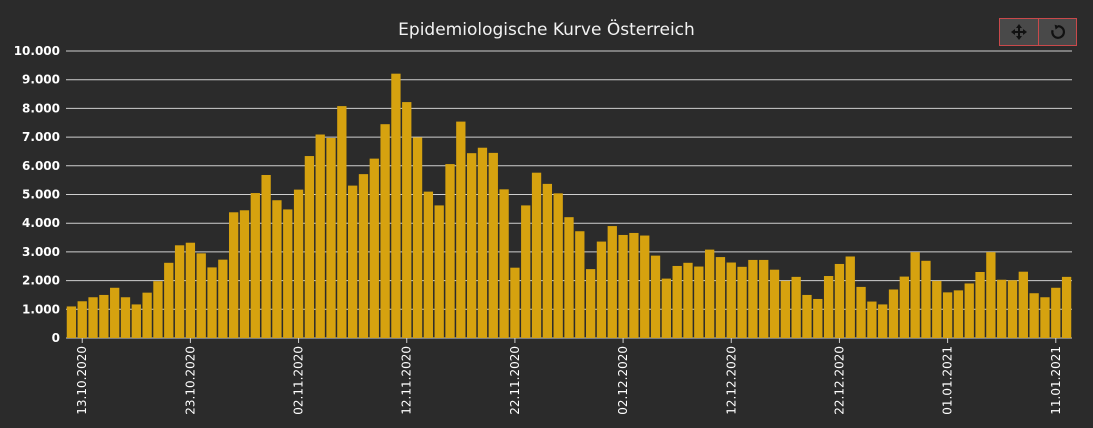 This screenshot has height=428, width=1093. I want to click on bar: 20.12.2020, so click(818, 318).